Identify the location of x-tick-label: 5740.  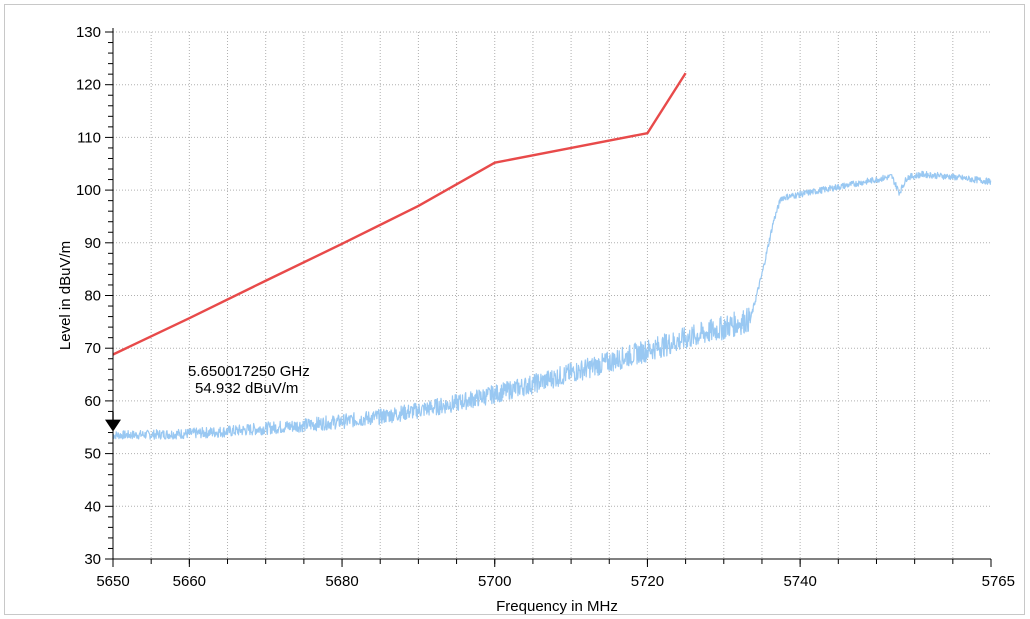
(799, 581).